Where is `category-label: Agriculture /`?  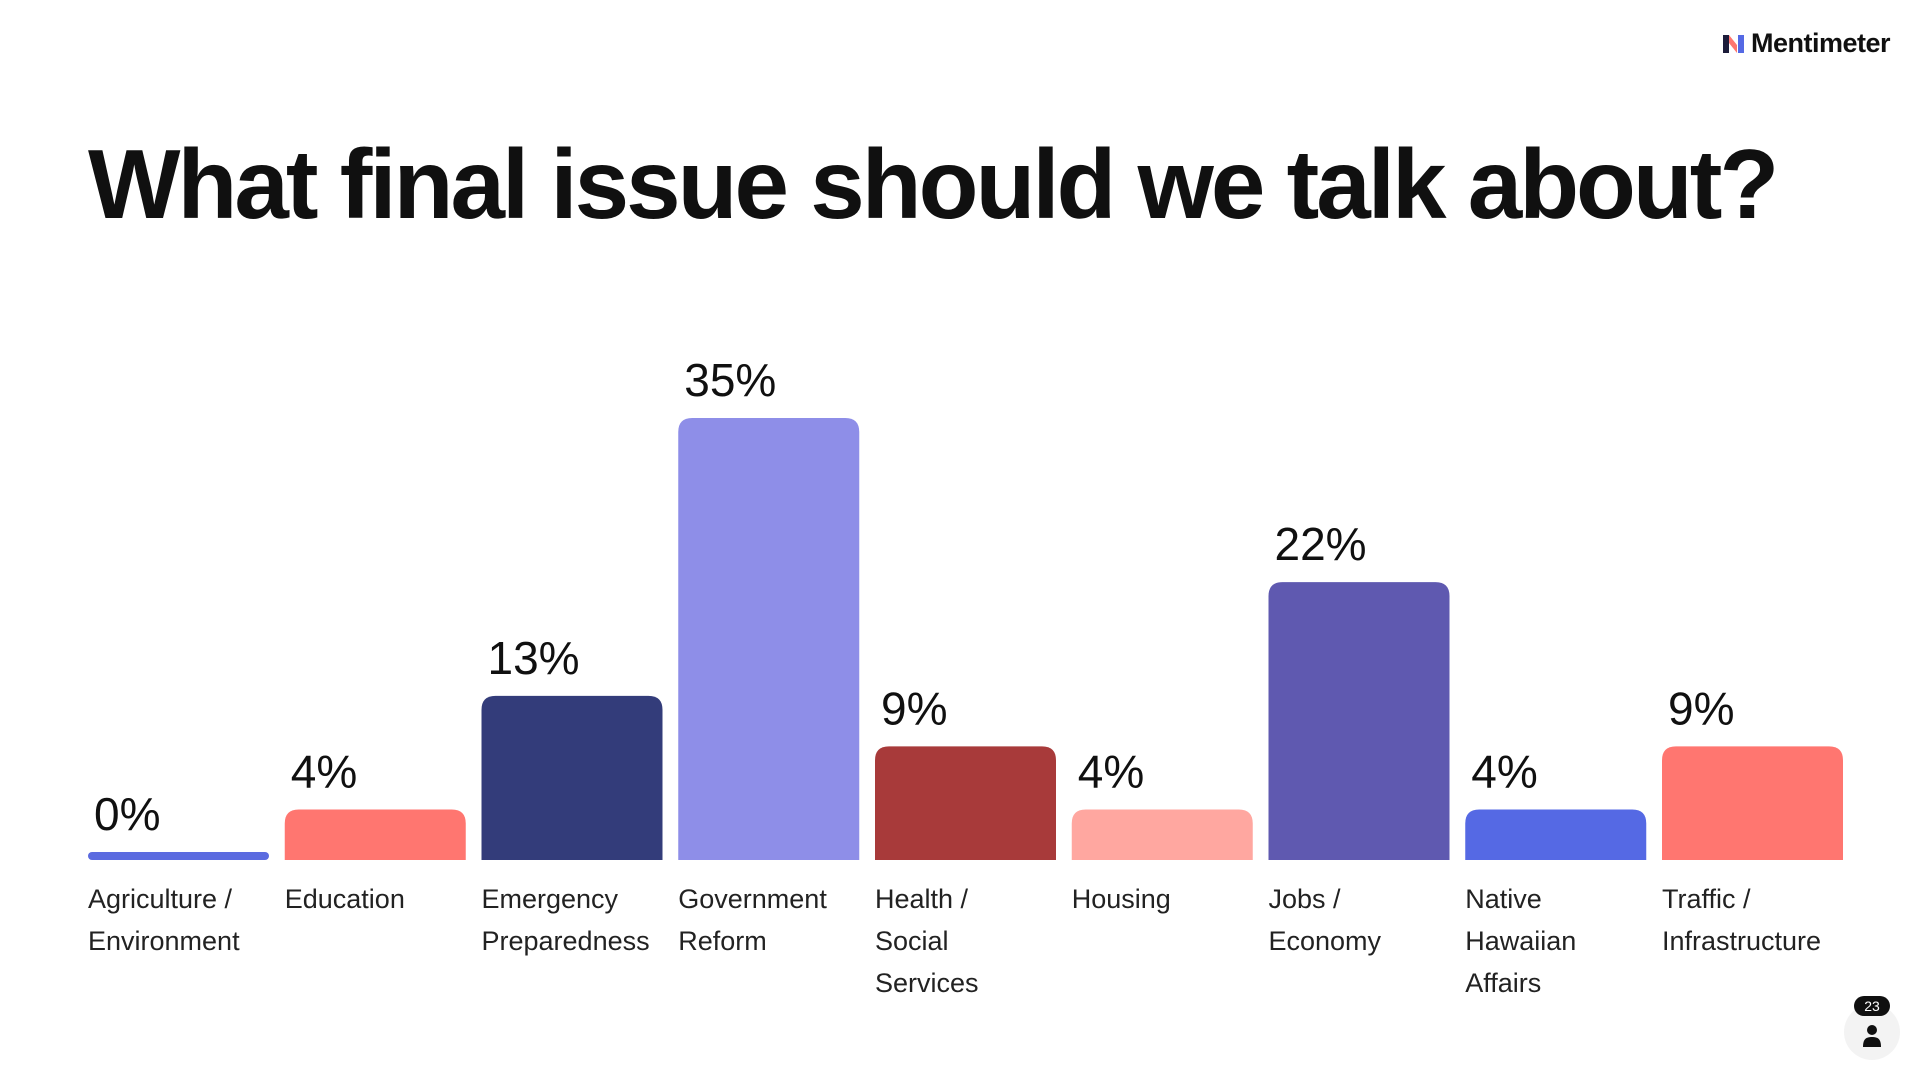 category-label: Agriculture / is located at coordinates (160, 899).